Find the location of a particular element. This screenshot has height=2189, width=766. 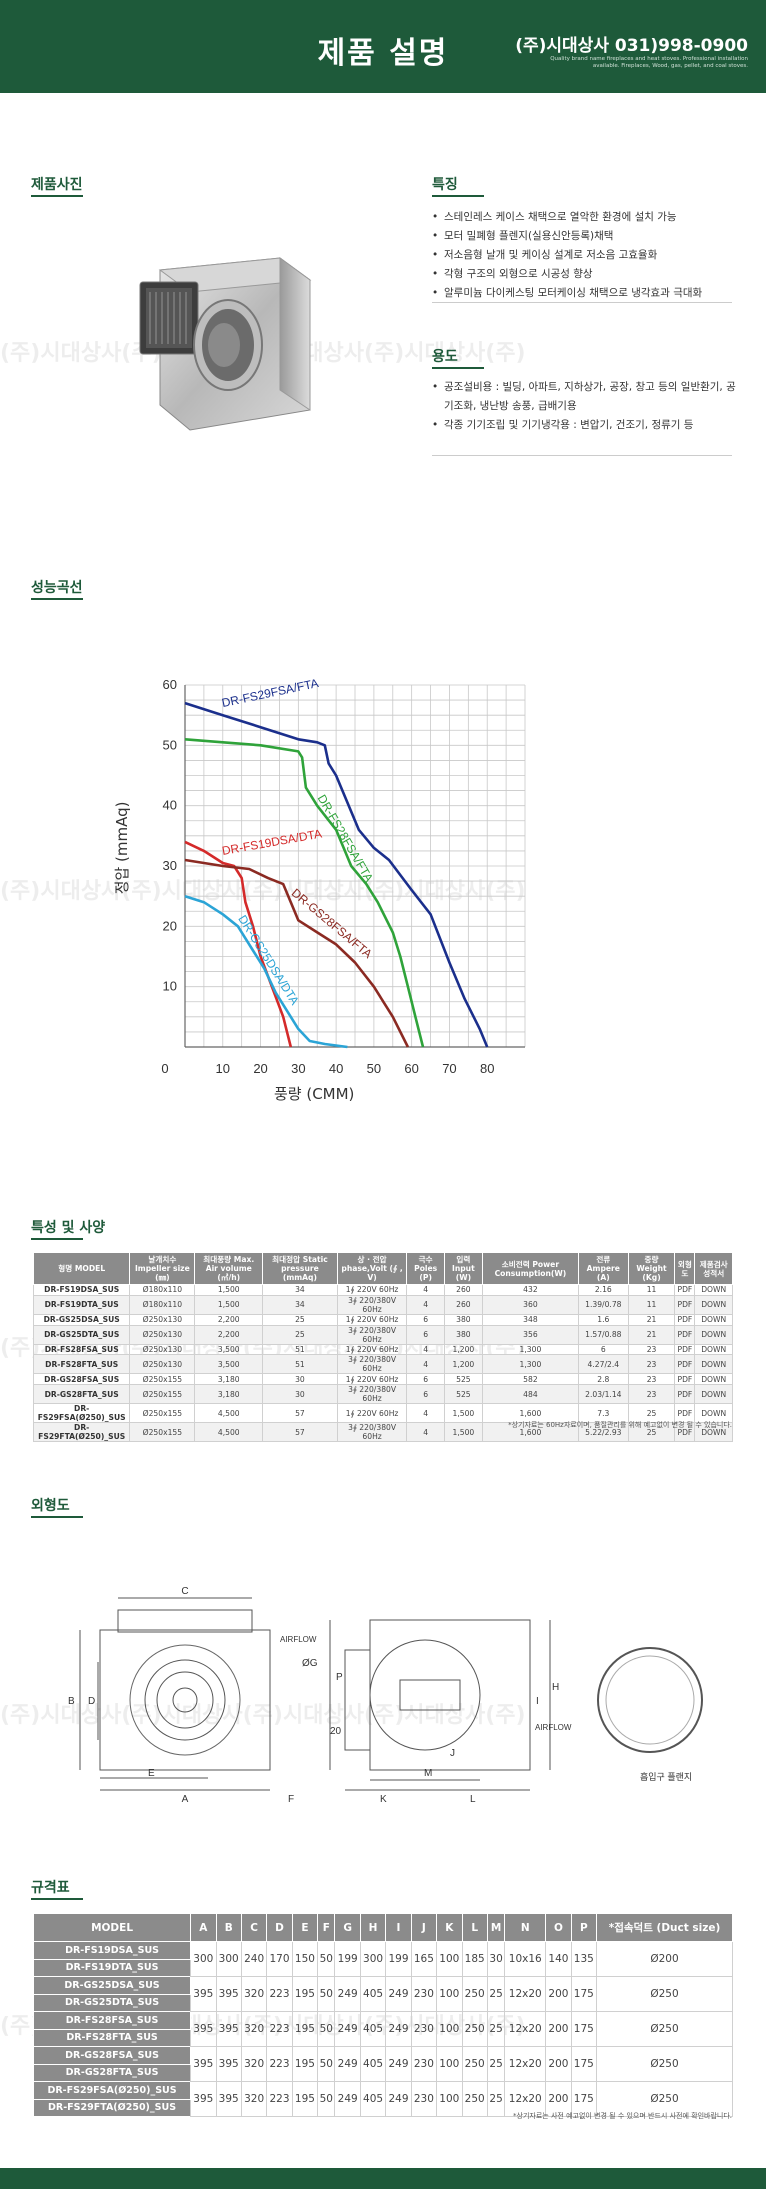

x-tick-label: 70 is located at coordinates (449, 1068).